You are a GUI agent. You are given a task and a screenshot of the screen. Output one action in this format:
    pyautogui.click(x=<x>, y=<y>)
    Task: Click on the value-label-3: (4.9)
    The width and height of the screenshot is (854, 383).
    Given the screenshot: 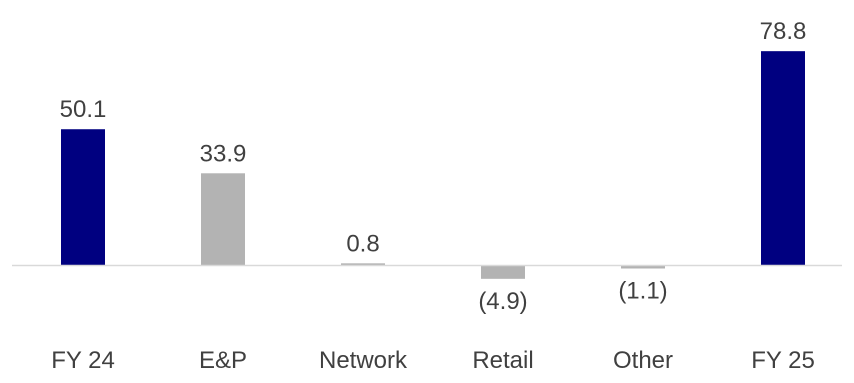 What is the action you would take?
    pyautogui.click(x=502, y=301)
    